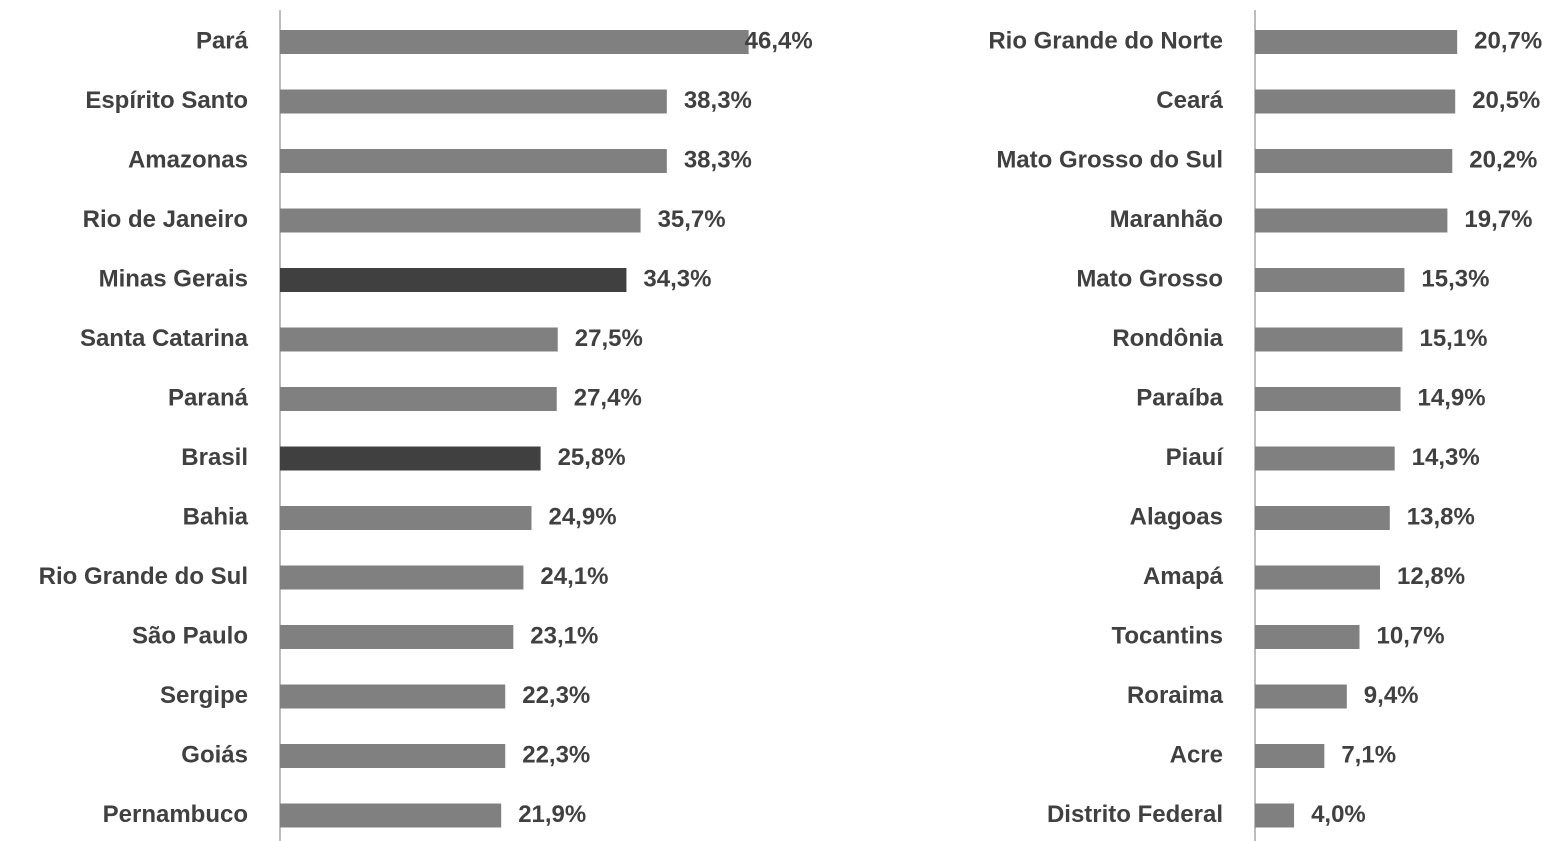 This screenshot has height=841, width=1555. I want to click on category-label: Alagoas, so click(1176, 516).